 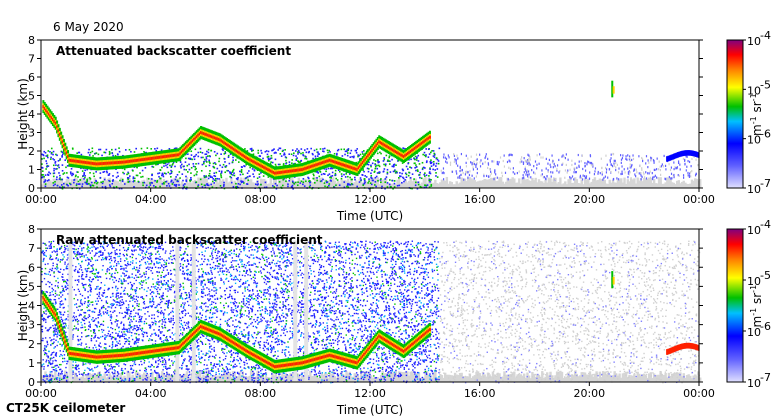 I want to click on panel-title: Raw attenuated backscatter coefficient, so click(x=189, y=240).